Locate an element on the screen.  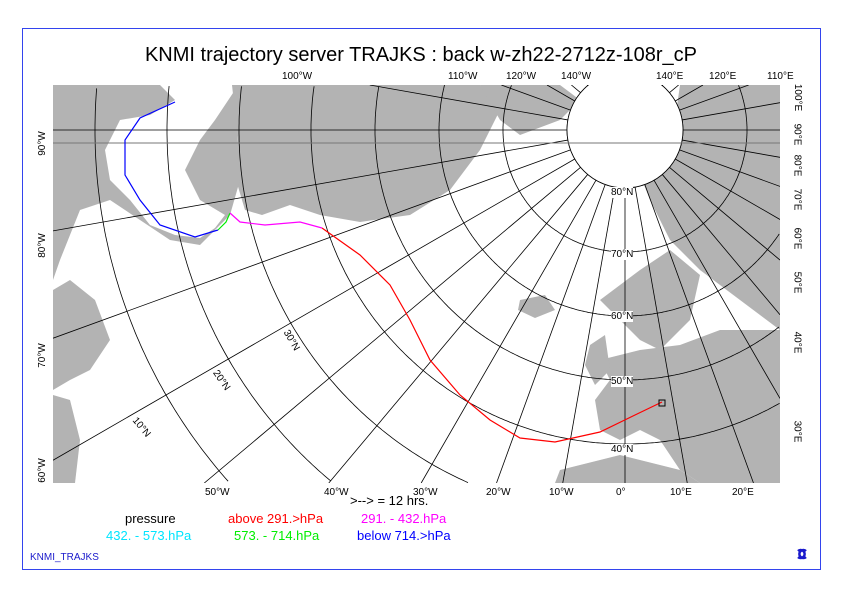
lon-label-right: 90°E is located at coordinates (797, 134).